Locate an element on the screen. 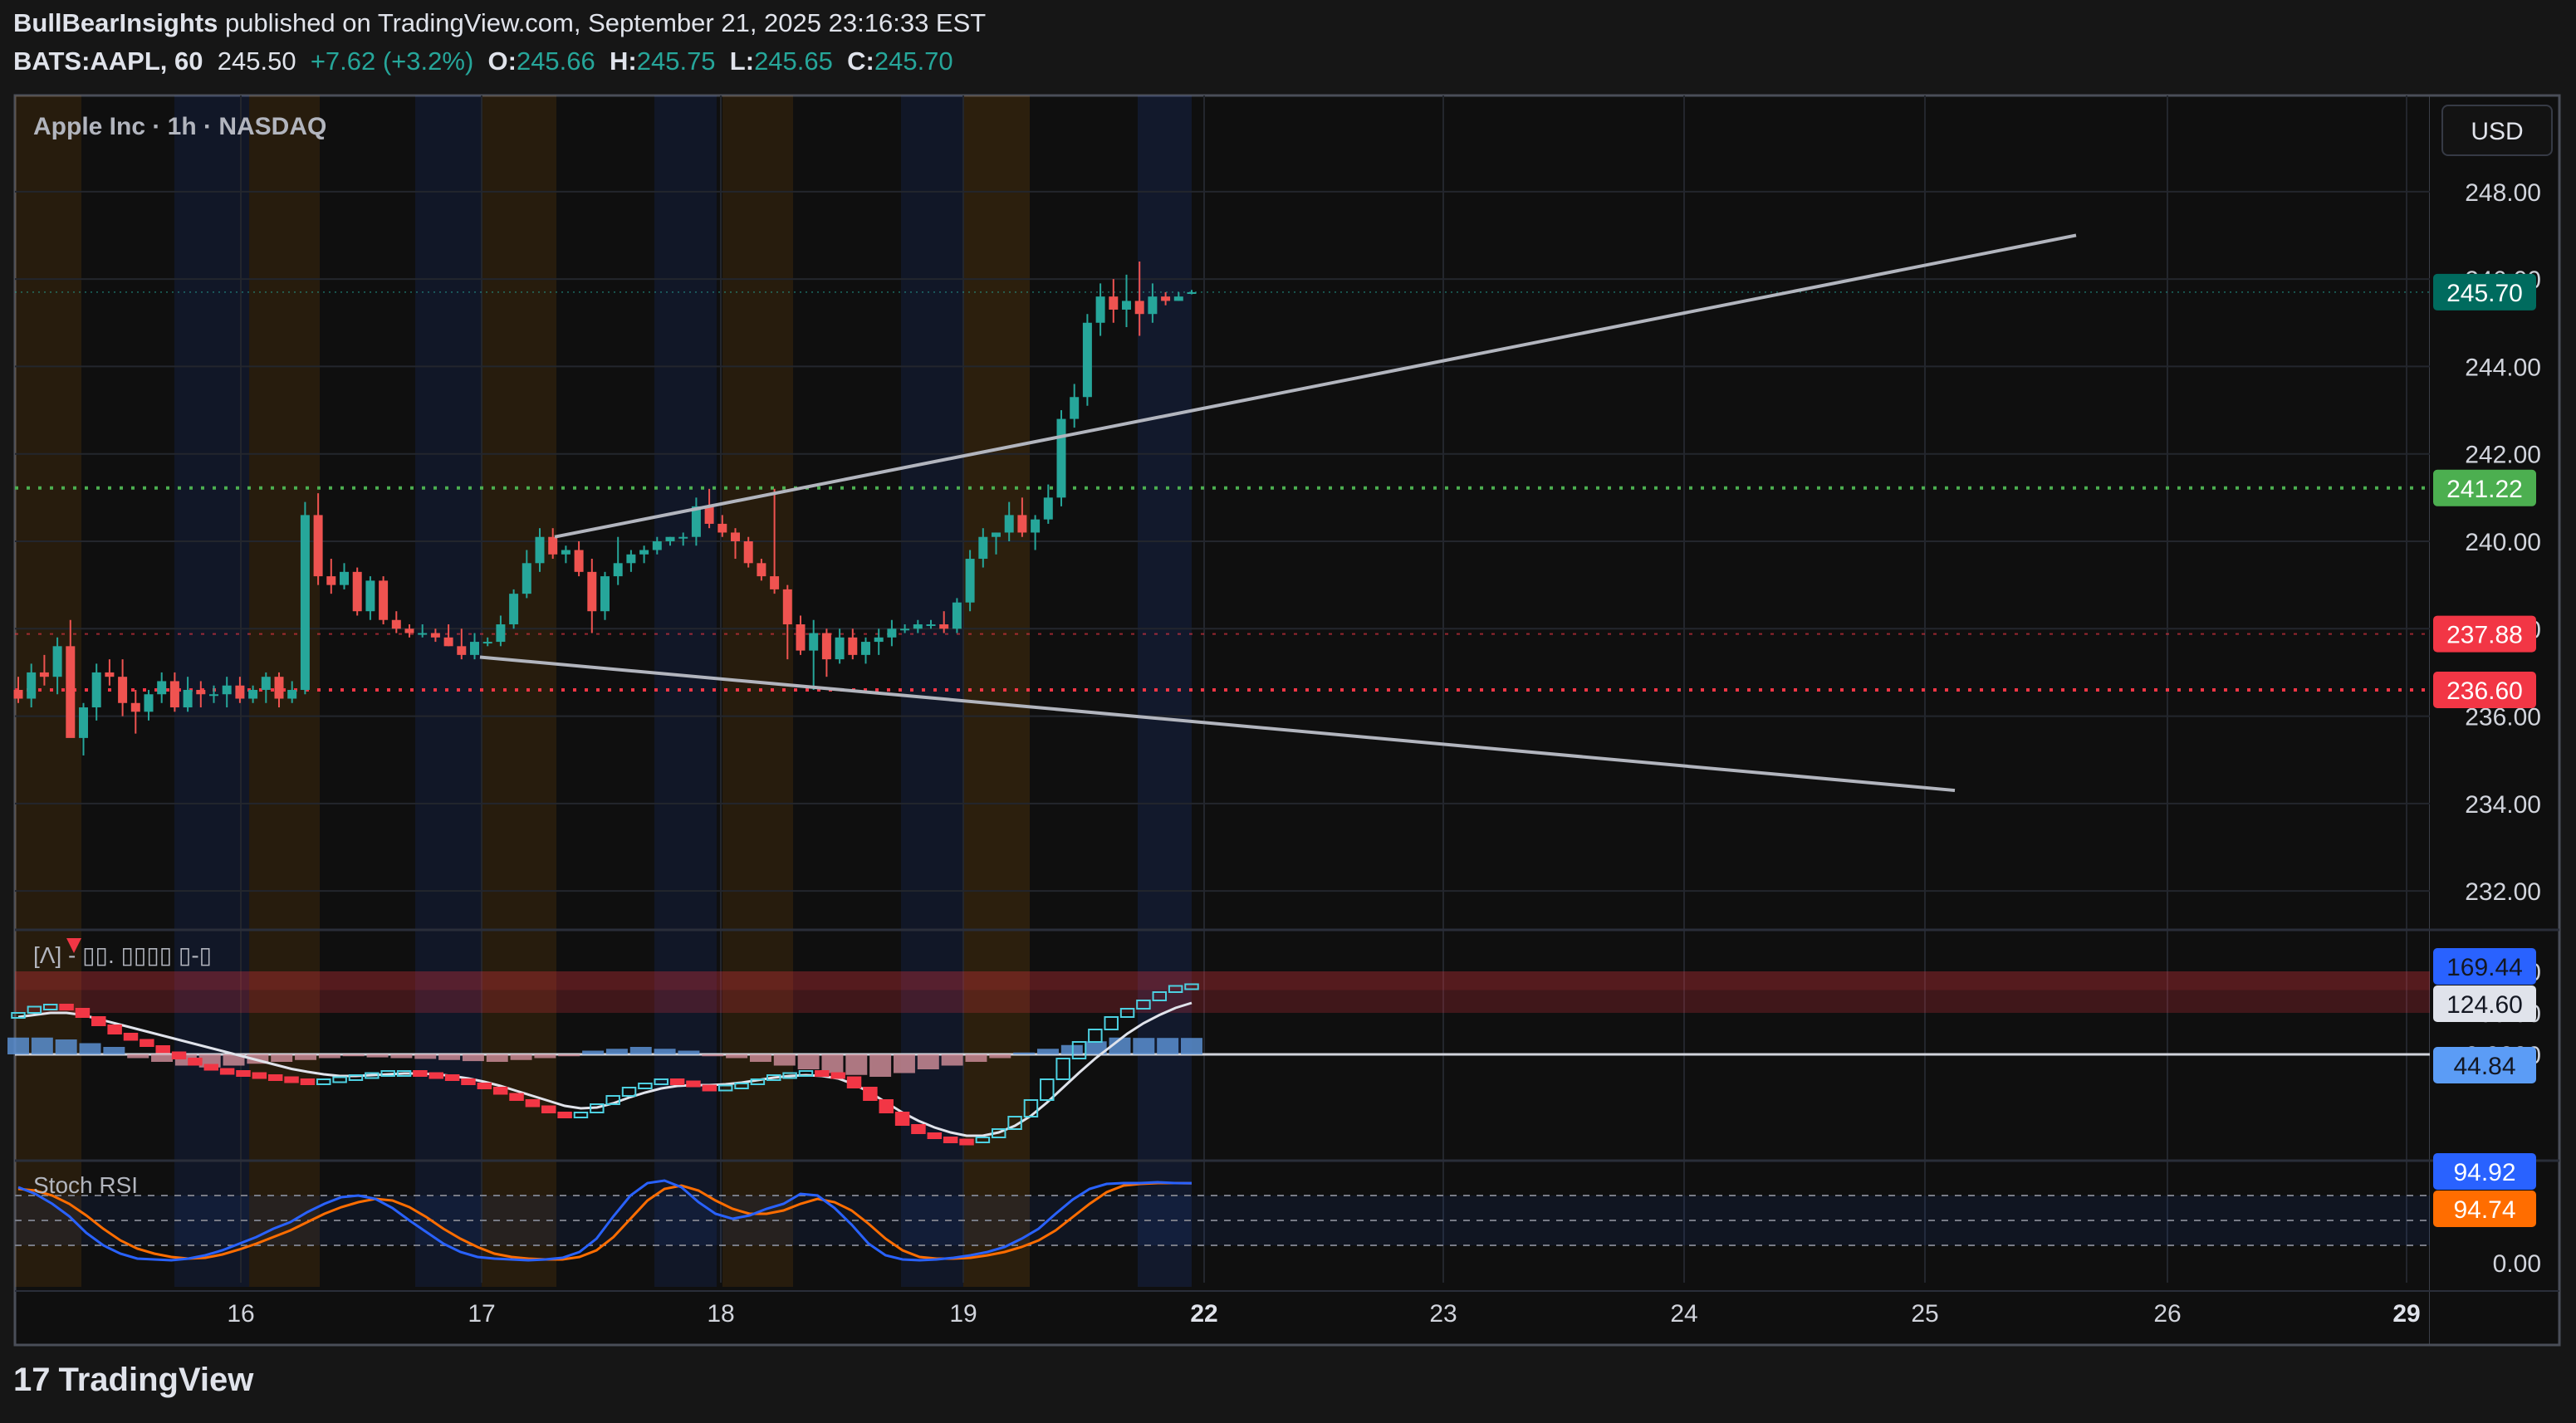  upper-trendline is located at coordinates (1315, 386).